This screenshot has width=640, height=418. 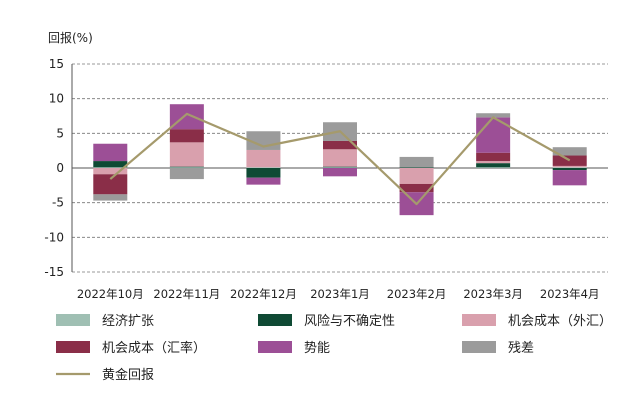 I want to click on x-tick-label: 2022年10月, so click(x=110, y=294).